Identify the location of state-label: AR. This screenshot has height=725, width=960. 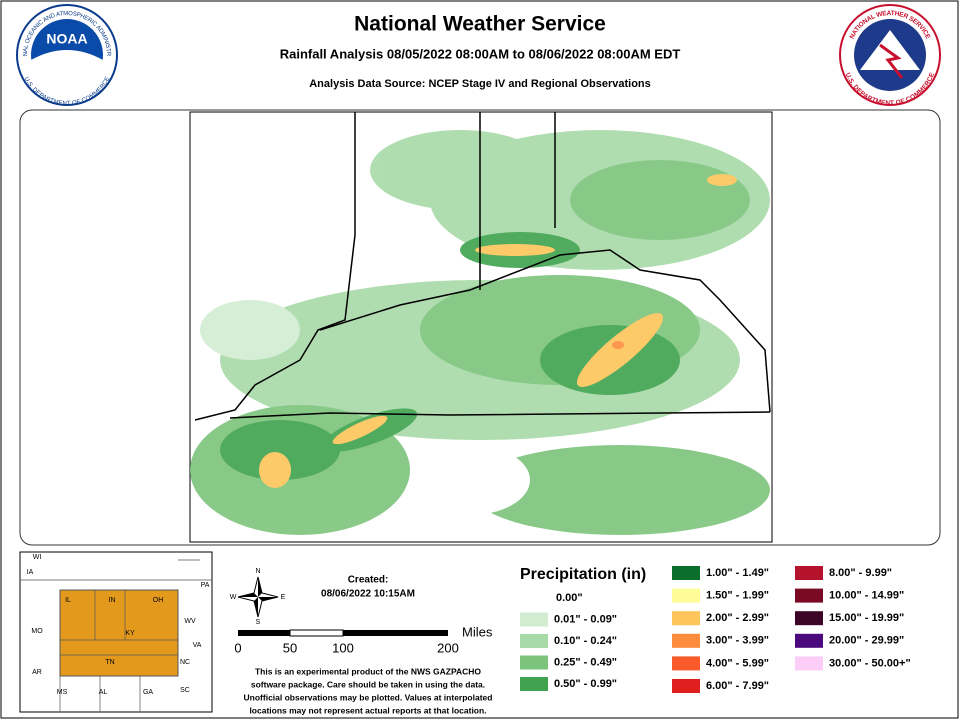
(37, 672).